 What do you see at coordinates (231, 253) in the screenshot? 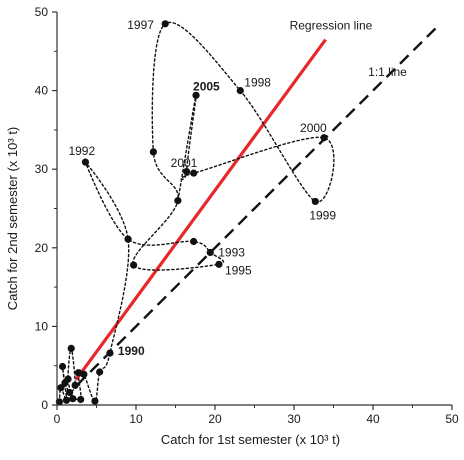
I see `year-label: 1993` at bounding box center [231, 253].